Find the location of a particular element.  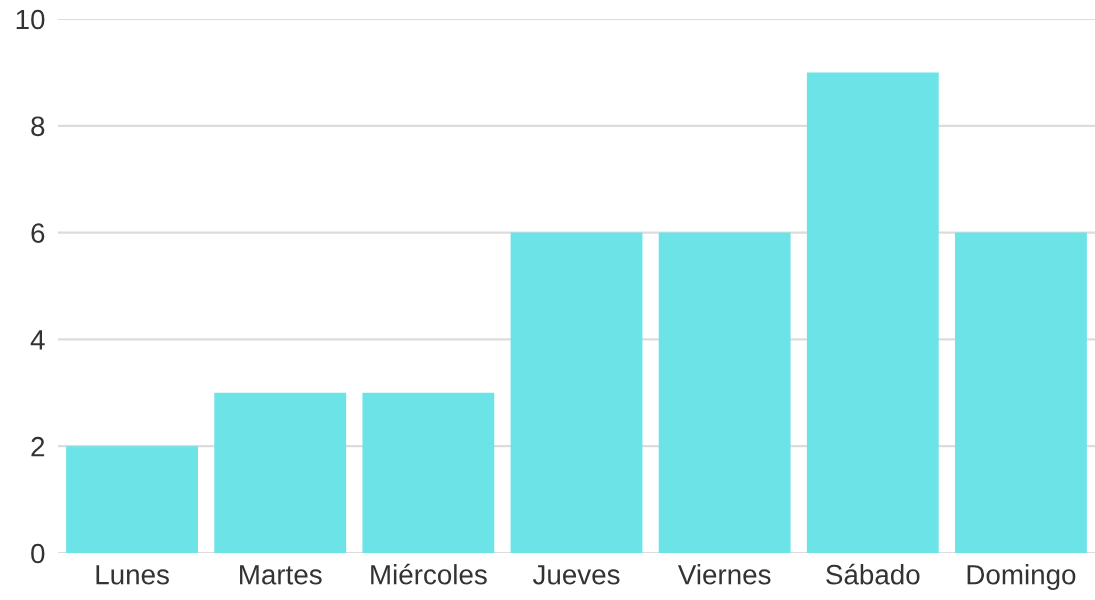

x-tick-label: Miércoles is located at coordinates (429, 574).